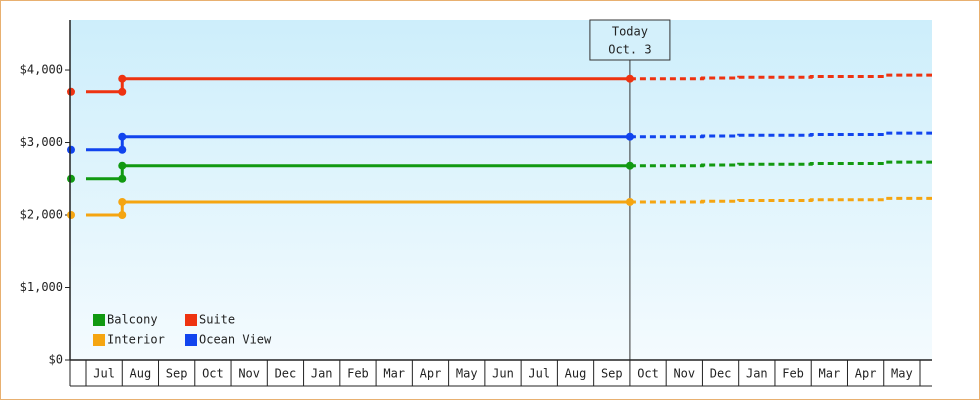 The width and height of the screenshot is (980, 400). What do you see at coordinates (629, 50) in the screenshot?
I see `today-label: Oct. 3` at bounding box center [629, 50].